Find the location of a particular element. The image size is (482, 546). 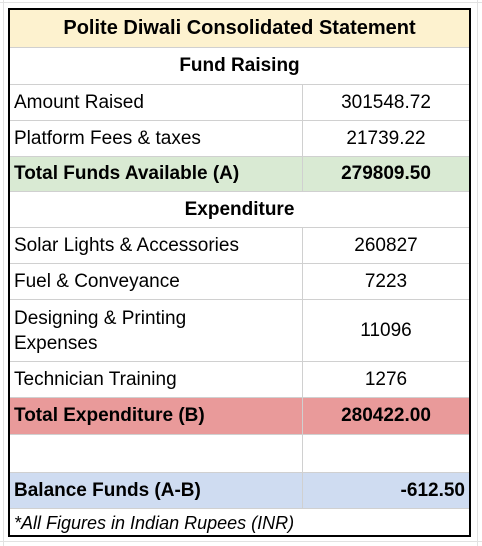

total-expenditure-label: Total Expenditure (B) is located at coordinates (156, 416).